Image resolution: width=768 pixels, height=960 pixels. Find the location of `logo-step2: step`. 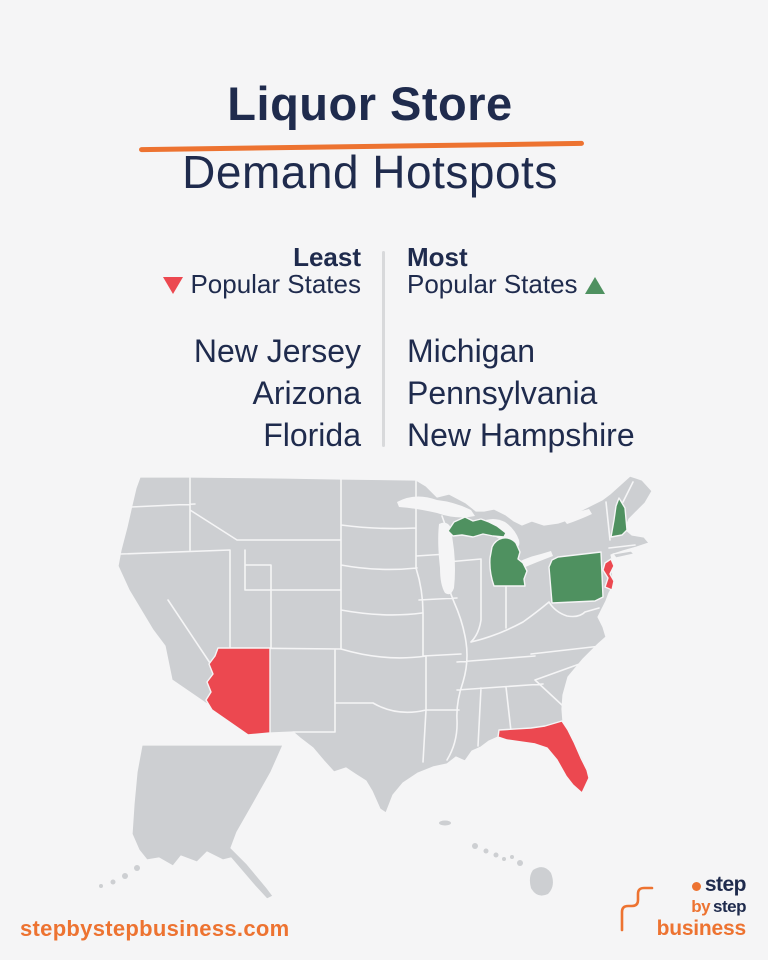

logo-step2: step is located at coordinates (729, 906).